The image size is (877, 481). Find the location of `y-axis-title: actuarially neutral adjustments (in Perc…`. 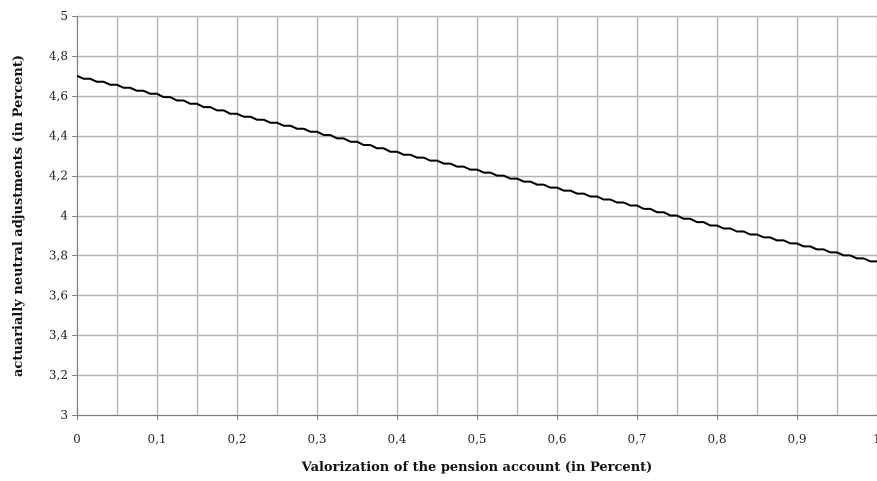

y-axis-title: actuarially neutral adjustments (in Perc… is located at coordinates (18, 216).